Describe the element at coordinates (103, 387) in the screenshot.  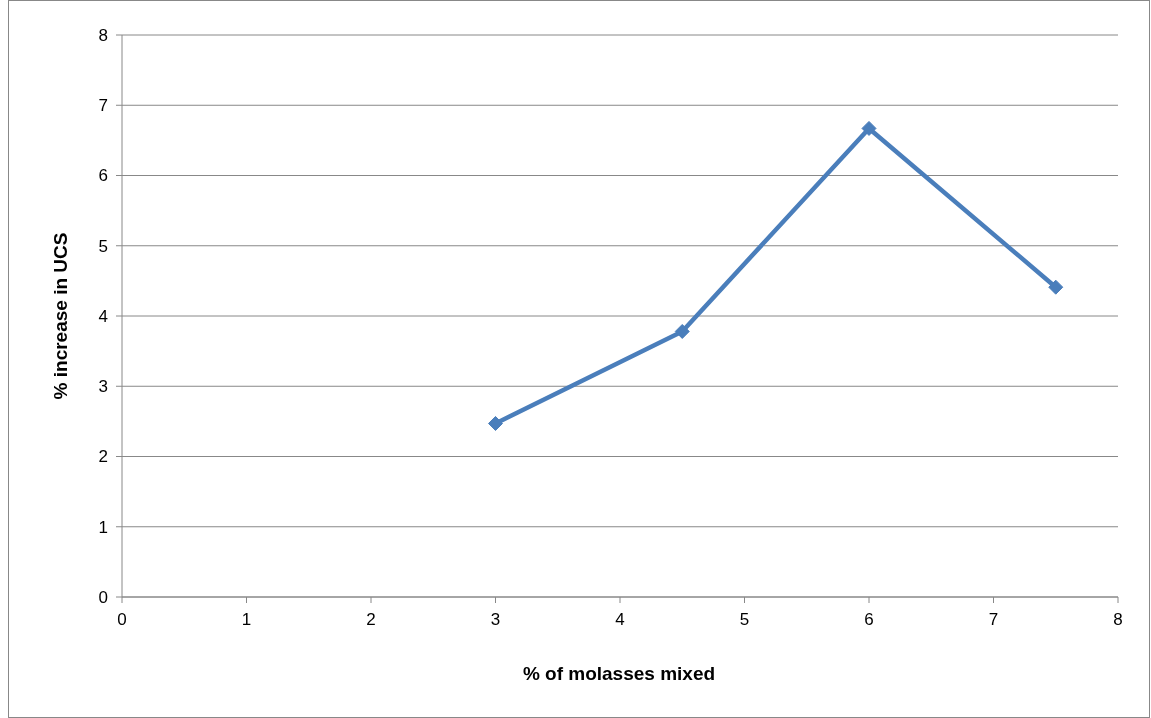
I see `y-tick-label: 3` at that location.